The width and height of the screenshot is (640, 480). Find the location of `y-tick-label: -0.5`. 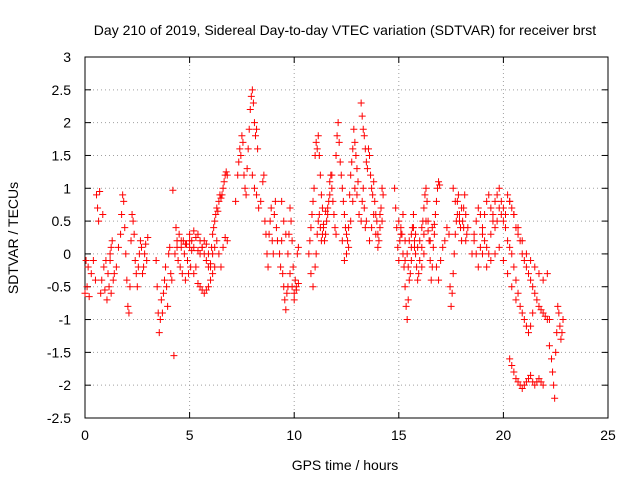

y-tick-label: -0.5 is located at coordinates (59, 287).